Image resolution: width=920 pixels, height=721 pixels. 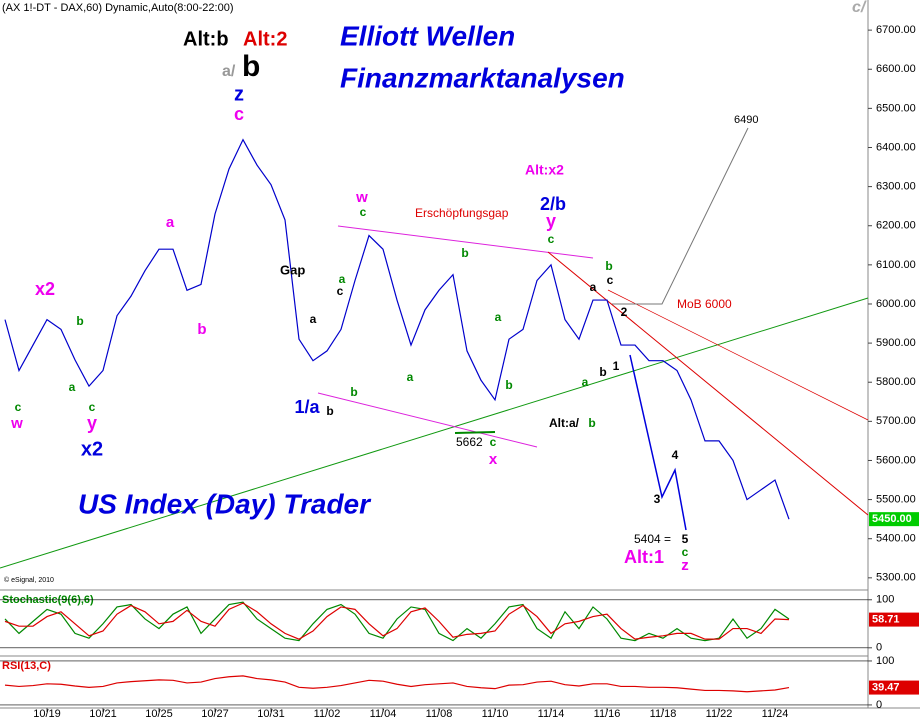 I want to click on annotation: Erschöpfungsgap, so click(x=462, y=213).